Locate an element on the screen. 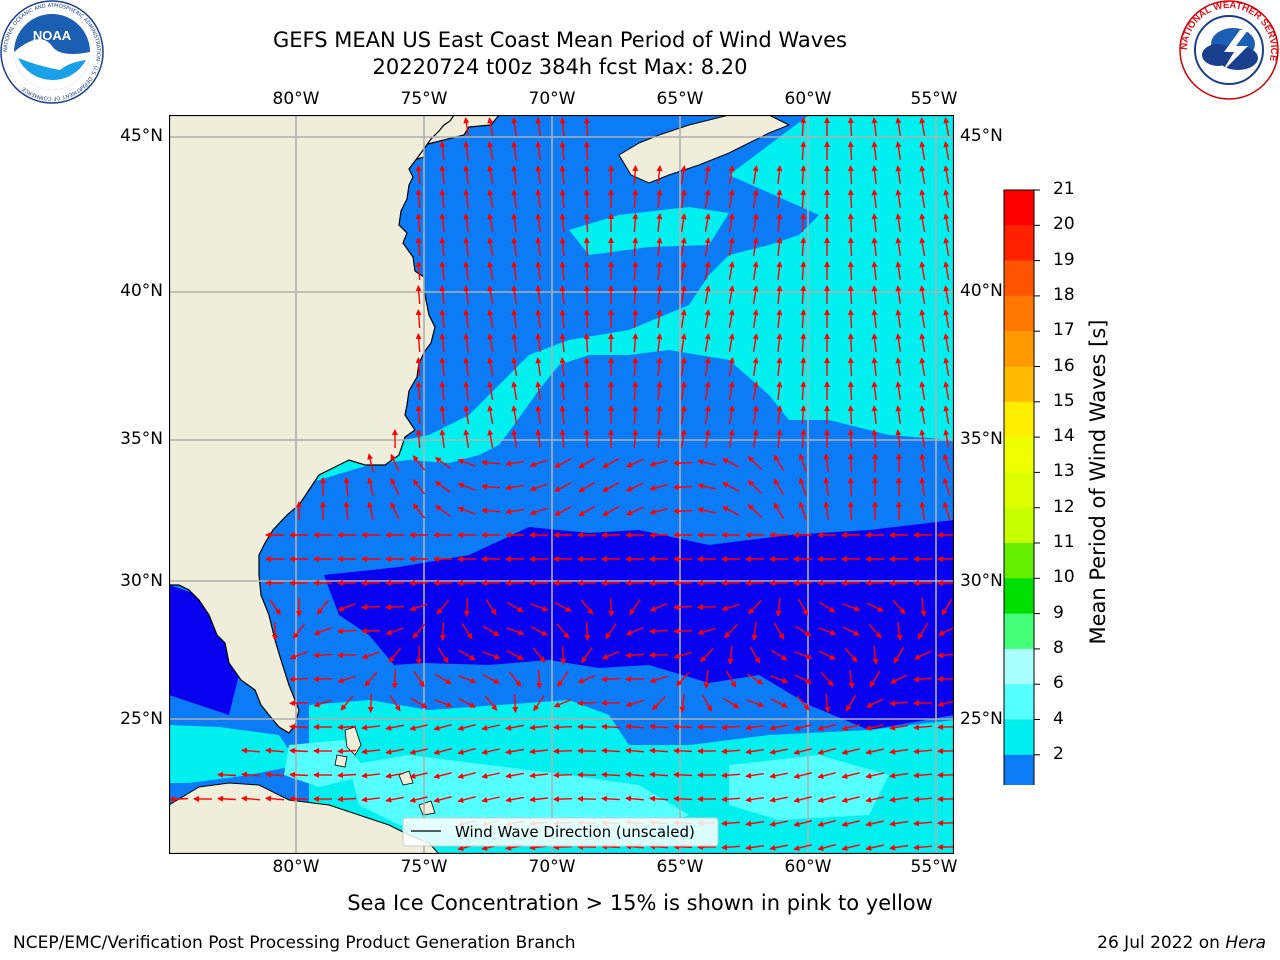 Image resolution: width=1280 pixels, height=960 pixels. ocean-4-6s-gulf is located at coordinates (234, 754).